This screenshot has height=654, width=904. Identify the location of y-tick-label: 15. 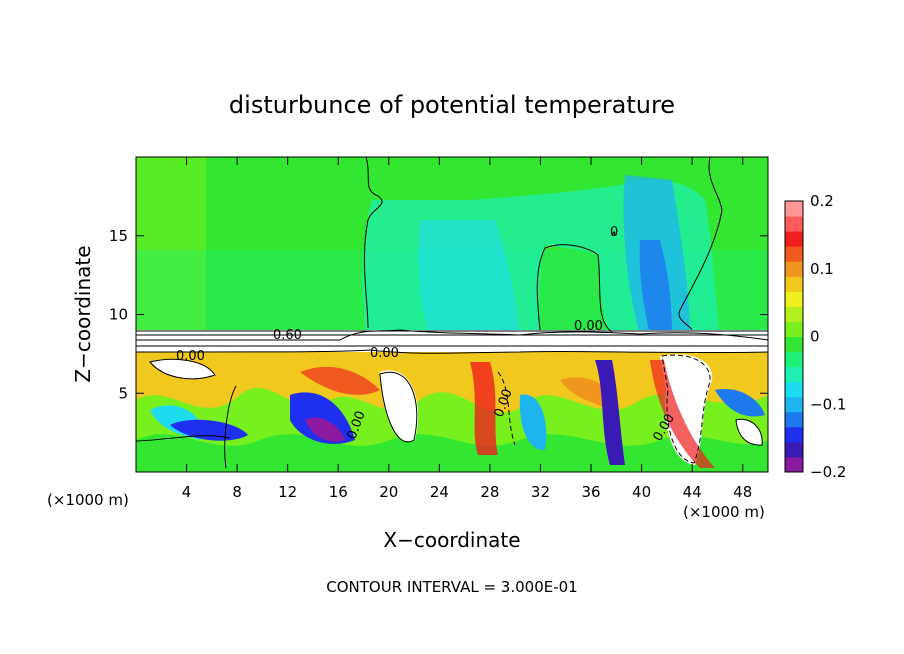
(118, 236).